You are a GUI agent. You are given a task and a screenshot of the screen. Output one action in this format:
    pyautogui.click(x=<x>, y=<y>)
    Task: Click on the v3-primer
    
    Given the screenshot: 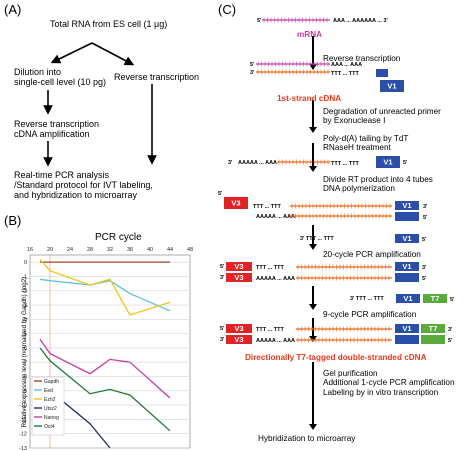 What is the action you would take?
    pyautogui.click(x=236, y=203)
    